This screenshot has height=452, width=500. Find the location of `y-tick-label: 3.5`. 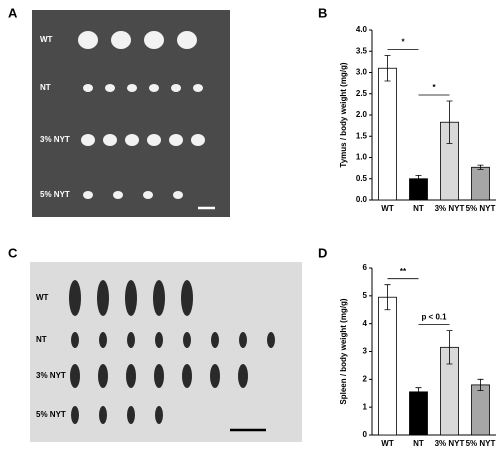

y-tick-label: 3.5 is located at coordinates (362, 50).